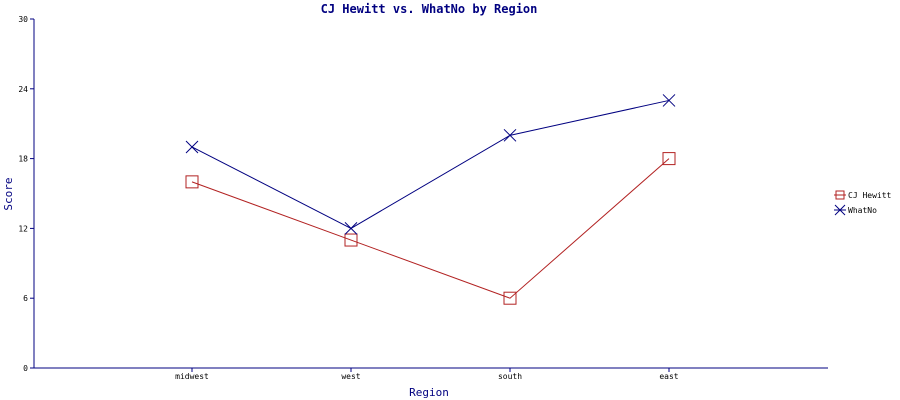  Describe the element at coordinates (429, 392) in the screenshot. I see `x-axis-label: Region` at that location.